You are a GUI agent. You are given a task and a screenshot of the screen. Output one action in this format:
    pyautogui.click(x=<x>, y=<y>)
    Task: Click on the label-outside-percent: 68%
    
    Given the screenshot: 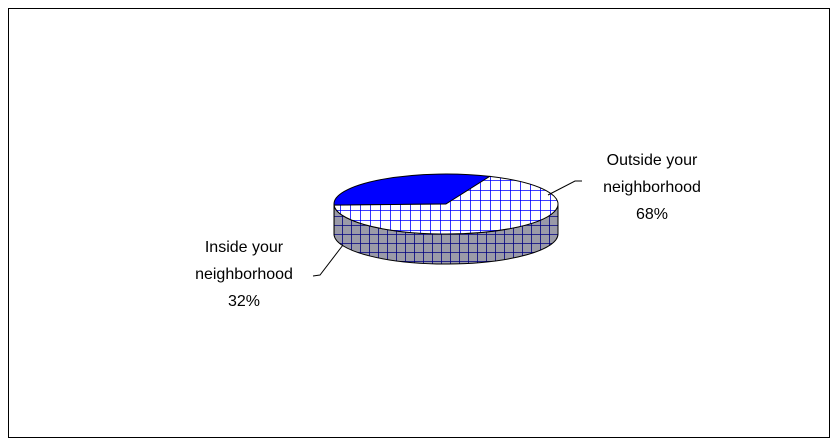 What is the action you would take?
    pyautogui.click(x=652, y=214)
    